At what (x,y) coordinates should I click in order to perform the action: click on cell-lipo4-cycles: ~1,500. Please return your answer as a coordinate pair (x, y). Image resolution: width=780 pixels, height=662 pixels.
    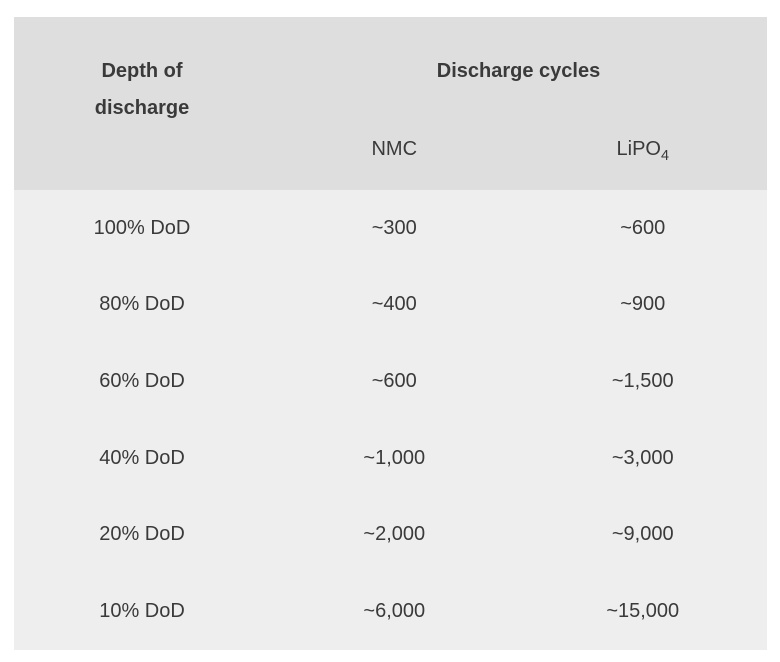
    Looking at the image, I should click on (642, 381).